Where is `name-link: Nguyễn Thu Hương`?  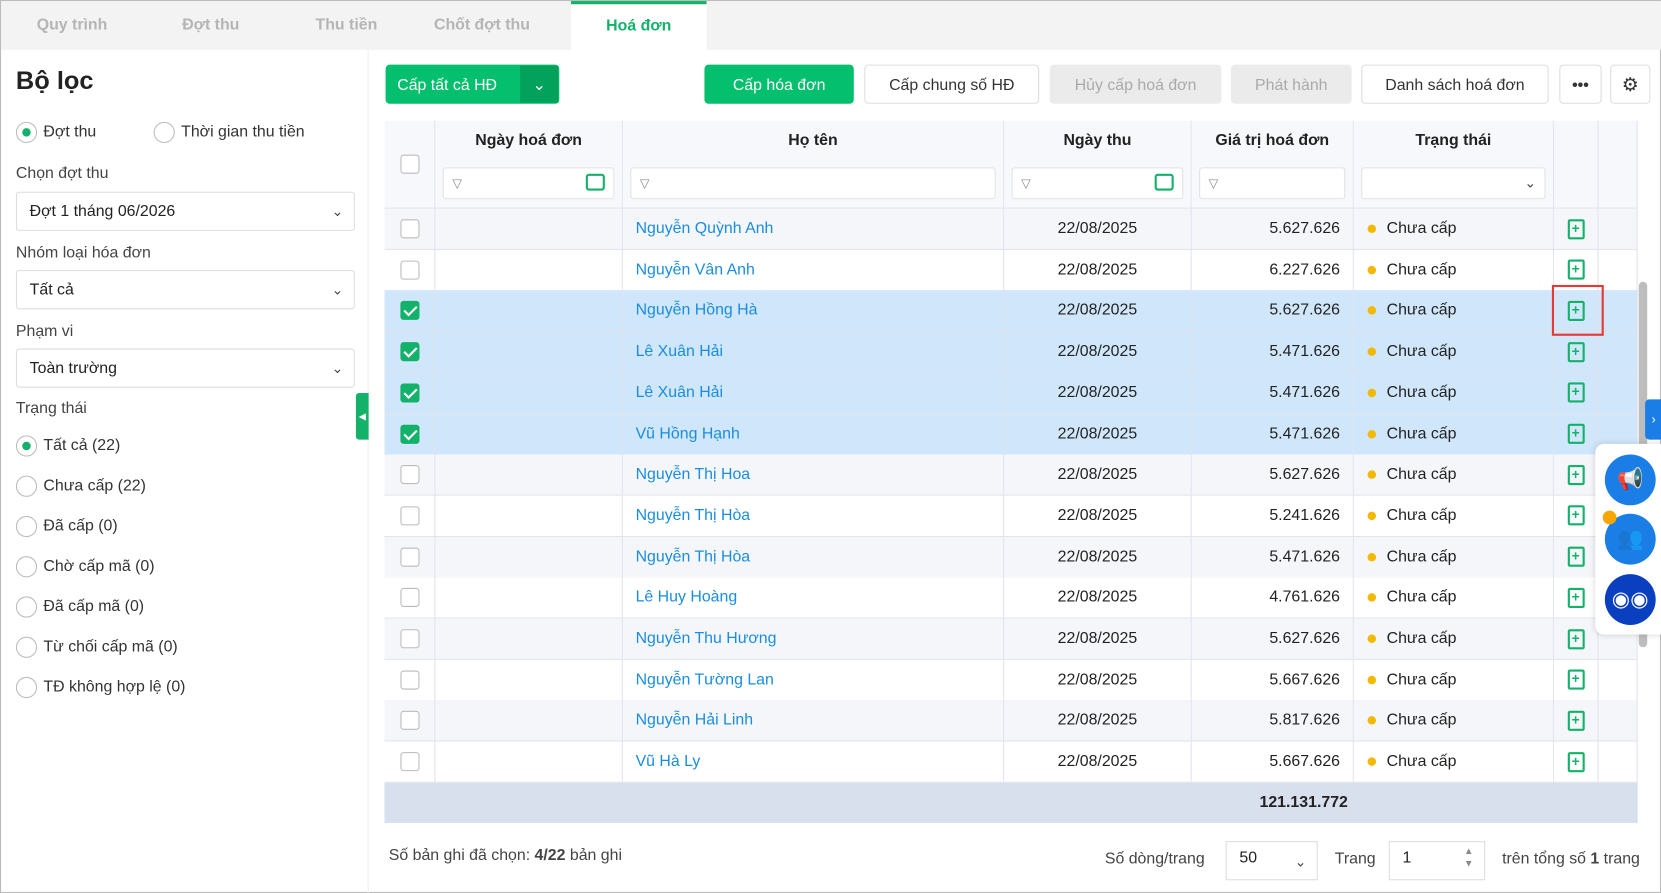
name-link: Nguyễn Thu Hương is located at coordinates (814, 638).